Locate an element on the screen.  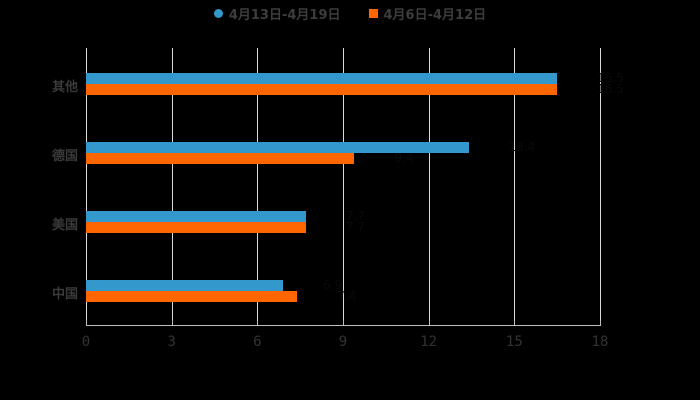
x-tick-label: 12 is located at coordinates (429, 342).